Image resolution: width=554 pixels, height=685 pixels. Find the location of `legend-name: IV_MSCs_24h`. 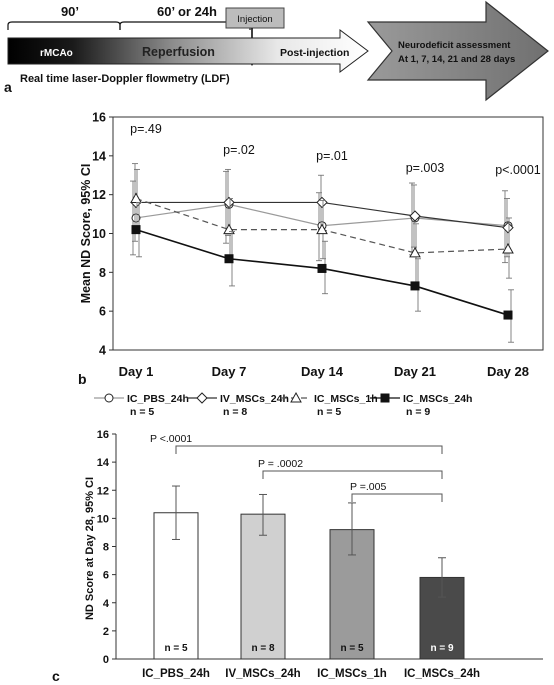

legend-name: IV_MSCs_24h is located at coordinates (254, 399).